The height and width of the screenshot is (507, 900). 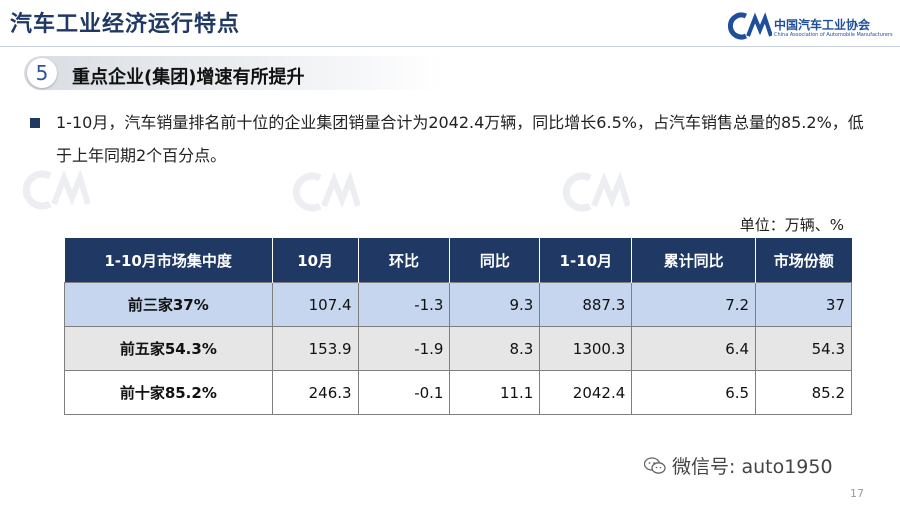 I want to click on table-cell: 107.4, so click(x=315, y=304).